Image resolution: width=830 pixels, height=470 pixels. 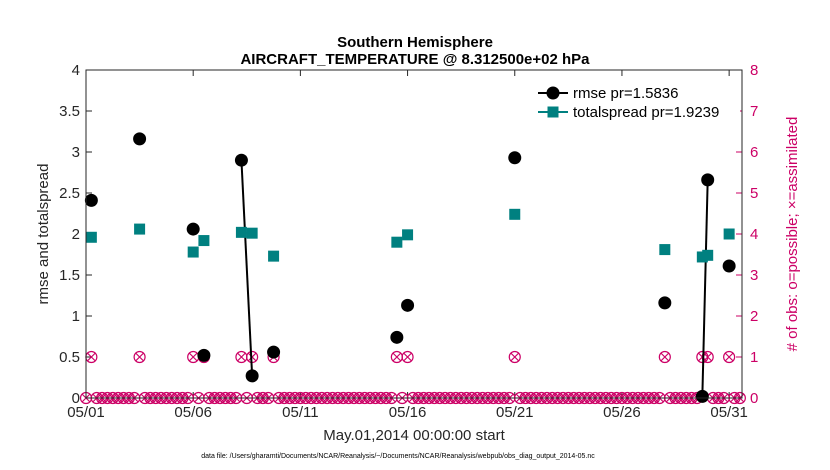 What do you see at coordinates (193, 412) in the screenshot?
I see `x-tick-label: 05/06` at bounding box center [193, 412].